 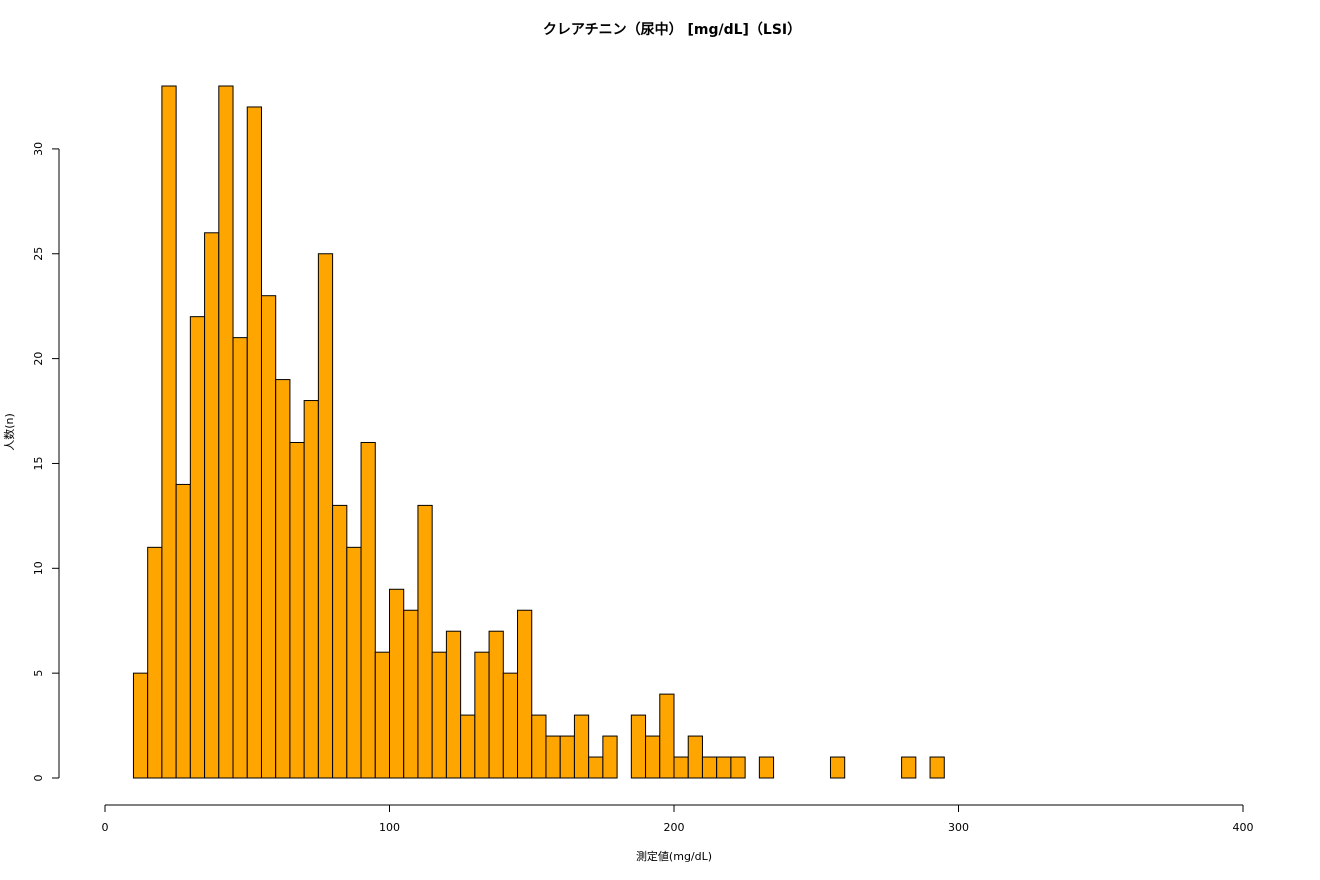 I want to click on x-axis-label: 測定値(mg/dL), so click(x=674, y=856).